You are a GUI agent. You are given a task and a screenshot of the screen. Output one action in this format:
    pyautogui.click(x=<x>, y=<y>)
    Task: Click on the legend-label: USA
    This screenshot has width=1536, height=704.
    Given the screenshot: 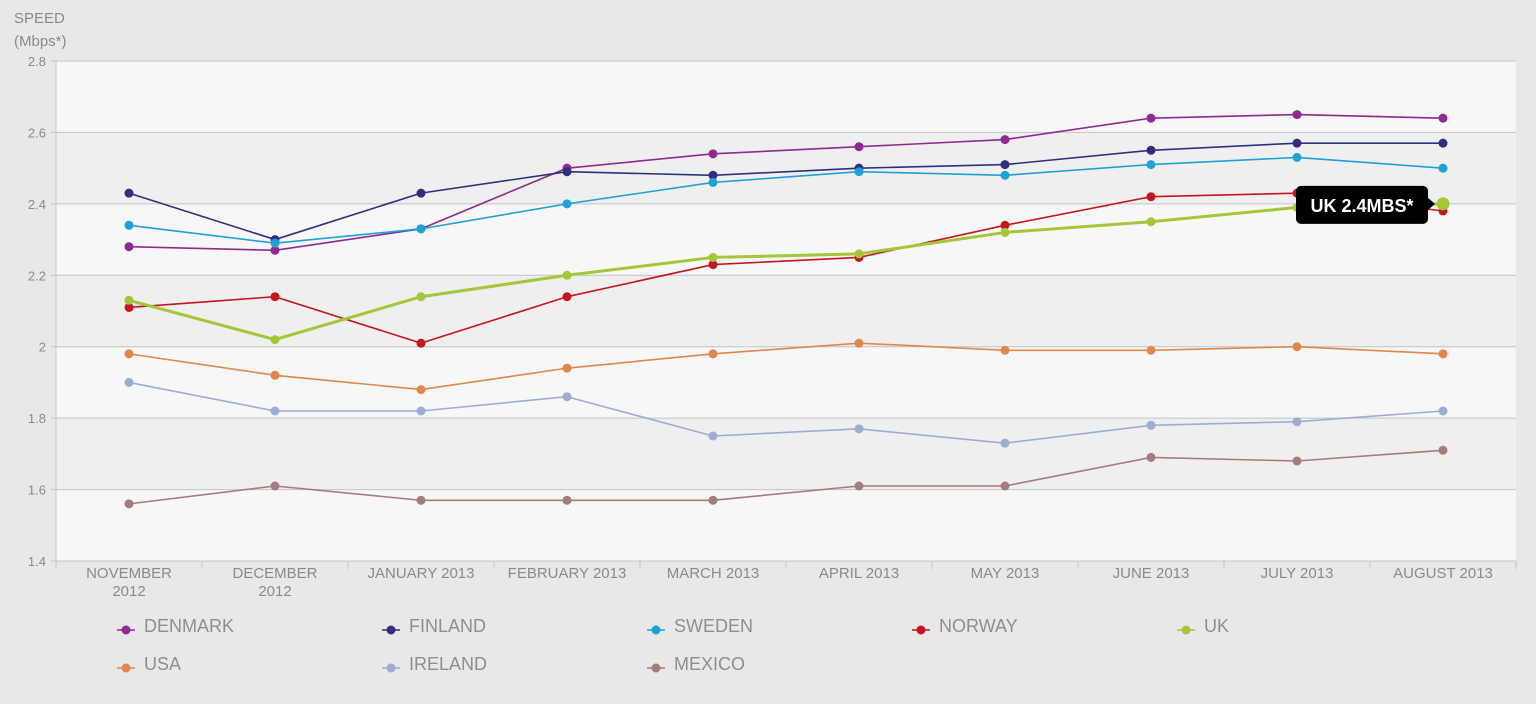 What is the action you would take?
    pyautogui.click(x=162, y=664)
    